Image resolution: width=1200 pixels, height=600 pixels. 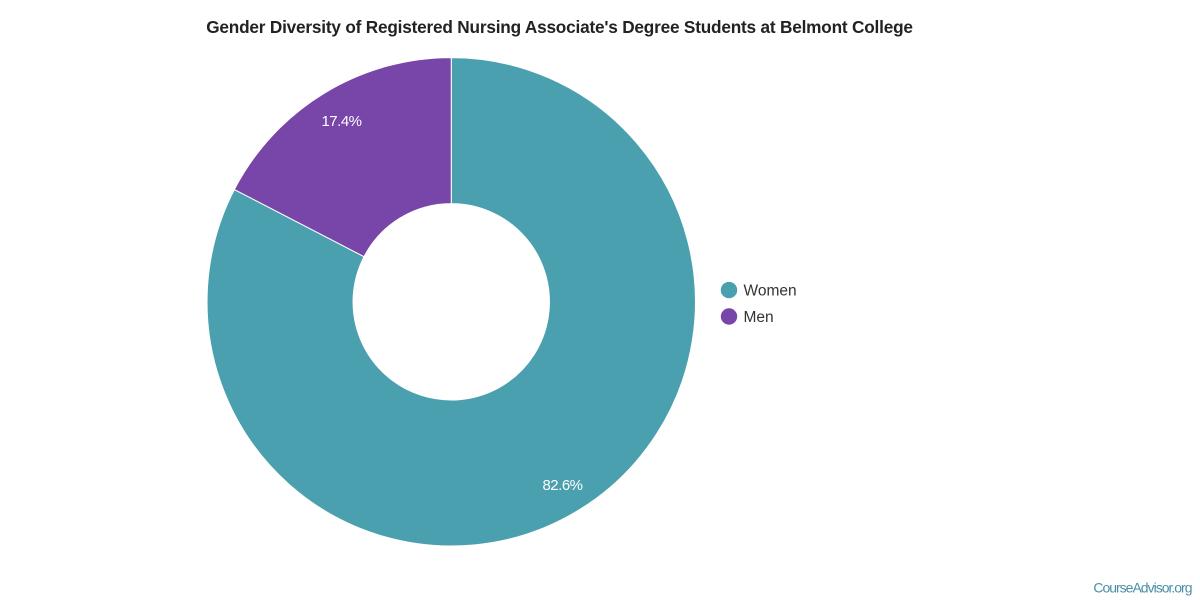 I want to click on svg-text: CourseAdvisor.org, so click(x=1142, y=587).